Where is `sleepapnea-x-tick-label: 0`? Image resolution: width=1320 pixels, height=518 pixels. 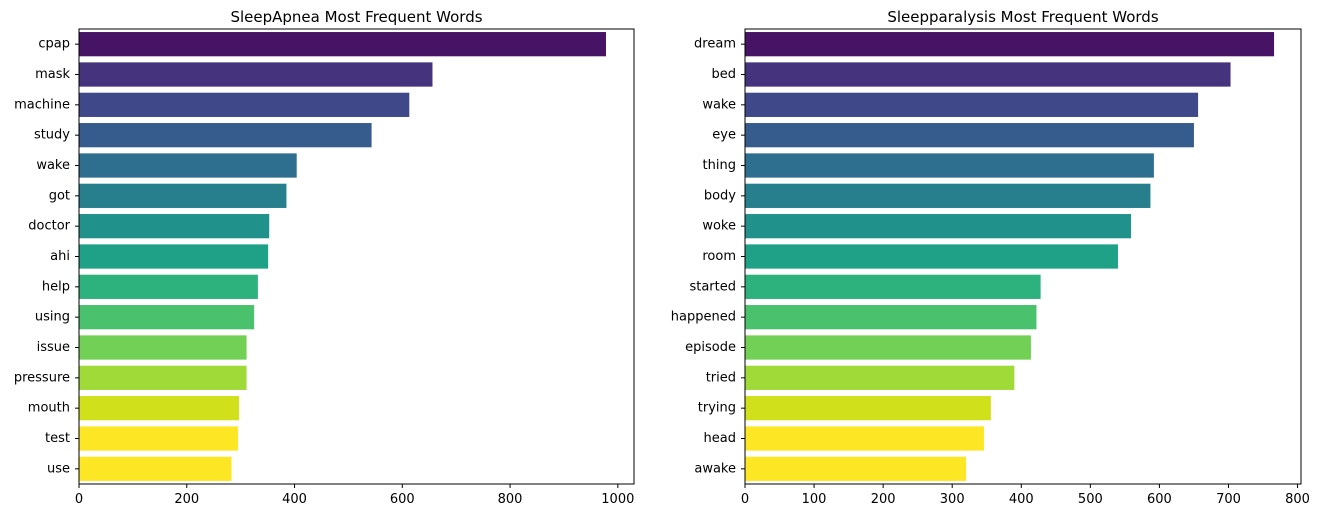 sleepapnea-x-tick-label: 0 is located at coordinates (79, 499).